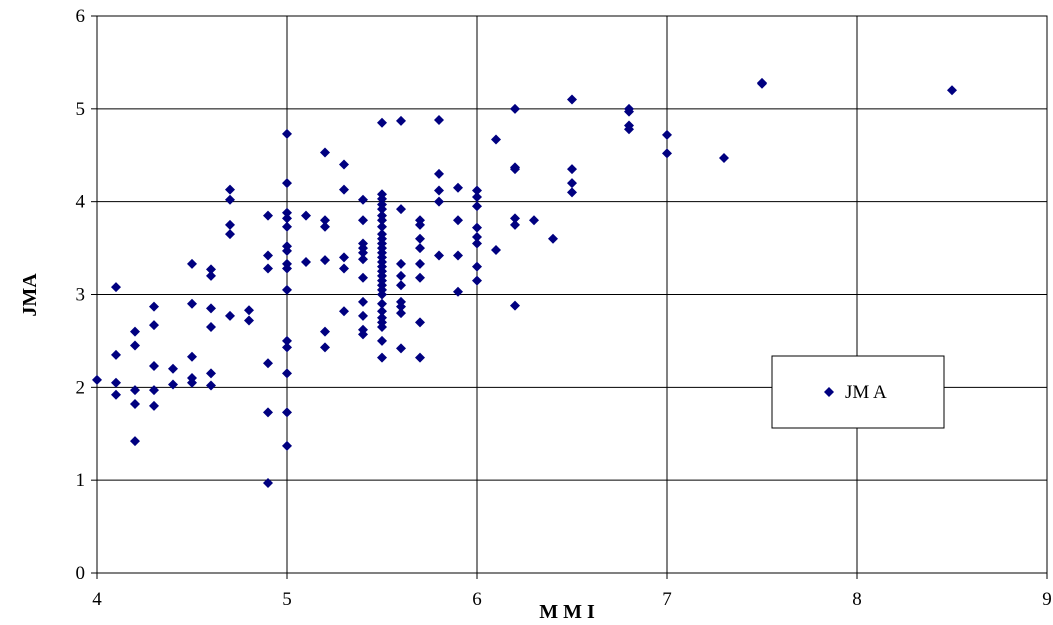 The height and width of the screenshot is (625, 1053). I want to click on x-tick-label: 6, so click(477, 599).